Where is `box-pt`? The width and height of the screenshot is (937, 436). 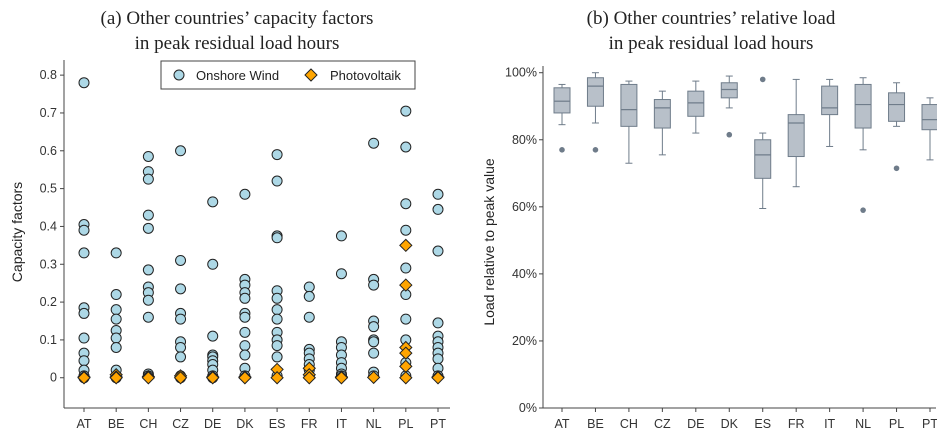
box-pt is located at coordinates (929, 129).